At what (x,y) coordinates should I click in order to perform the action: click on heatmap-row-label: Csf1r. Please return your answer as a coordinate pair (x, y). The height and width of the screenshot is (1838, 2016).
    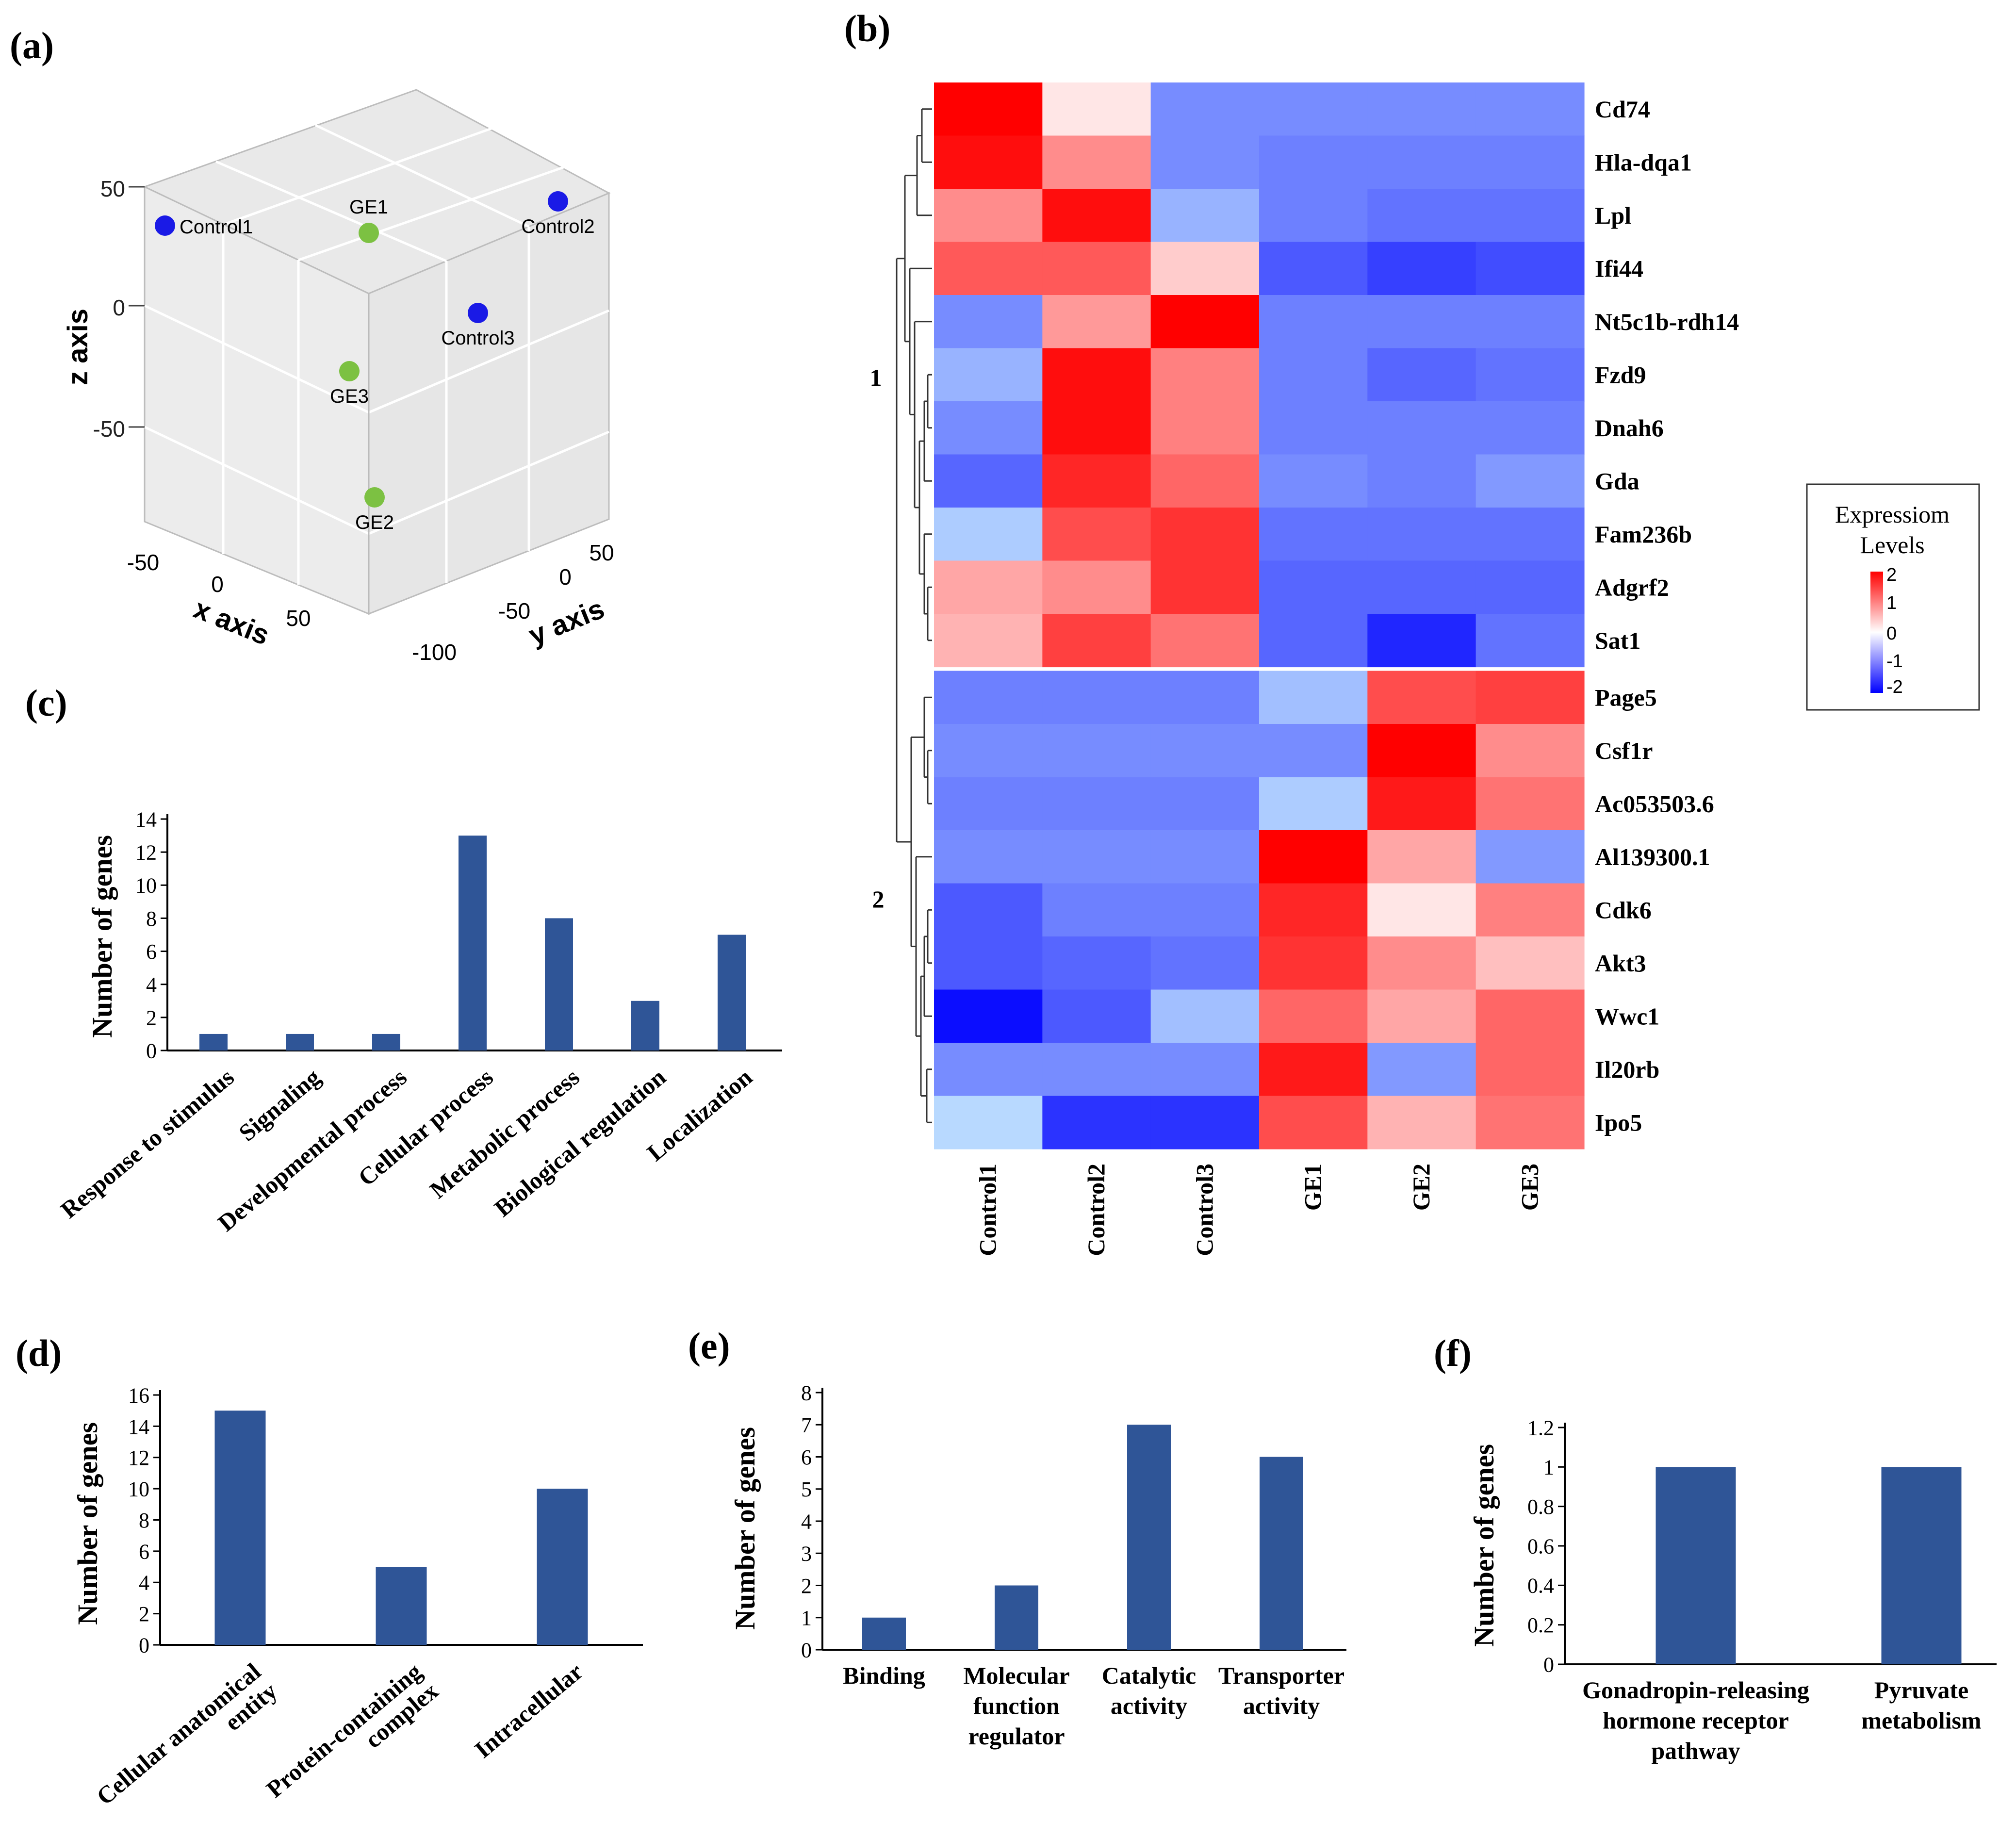
    Looking at the image, I should click on (1624, 750).